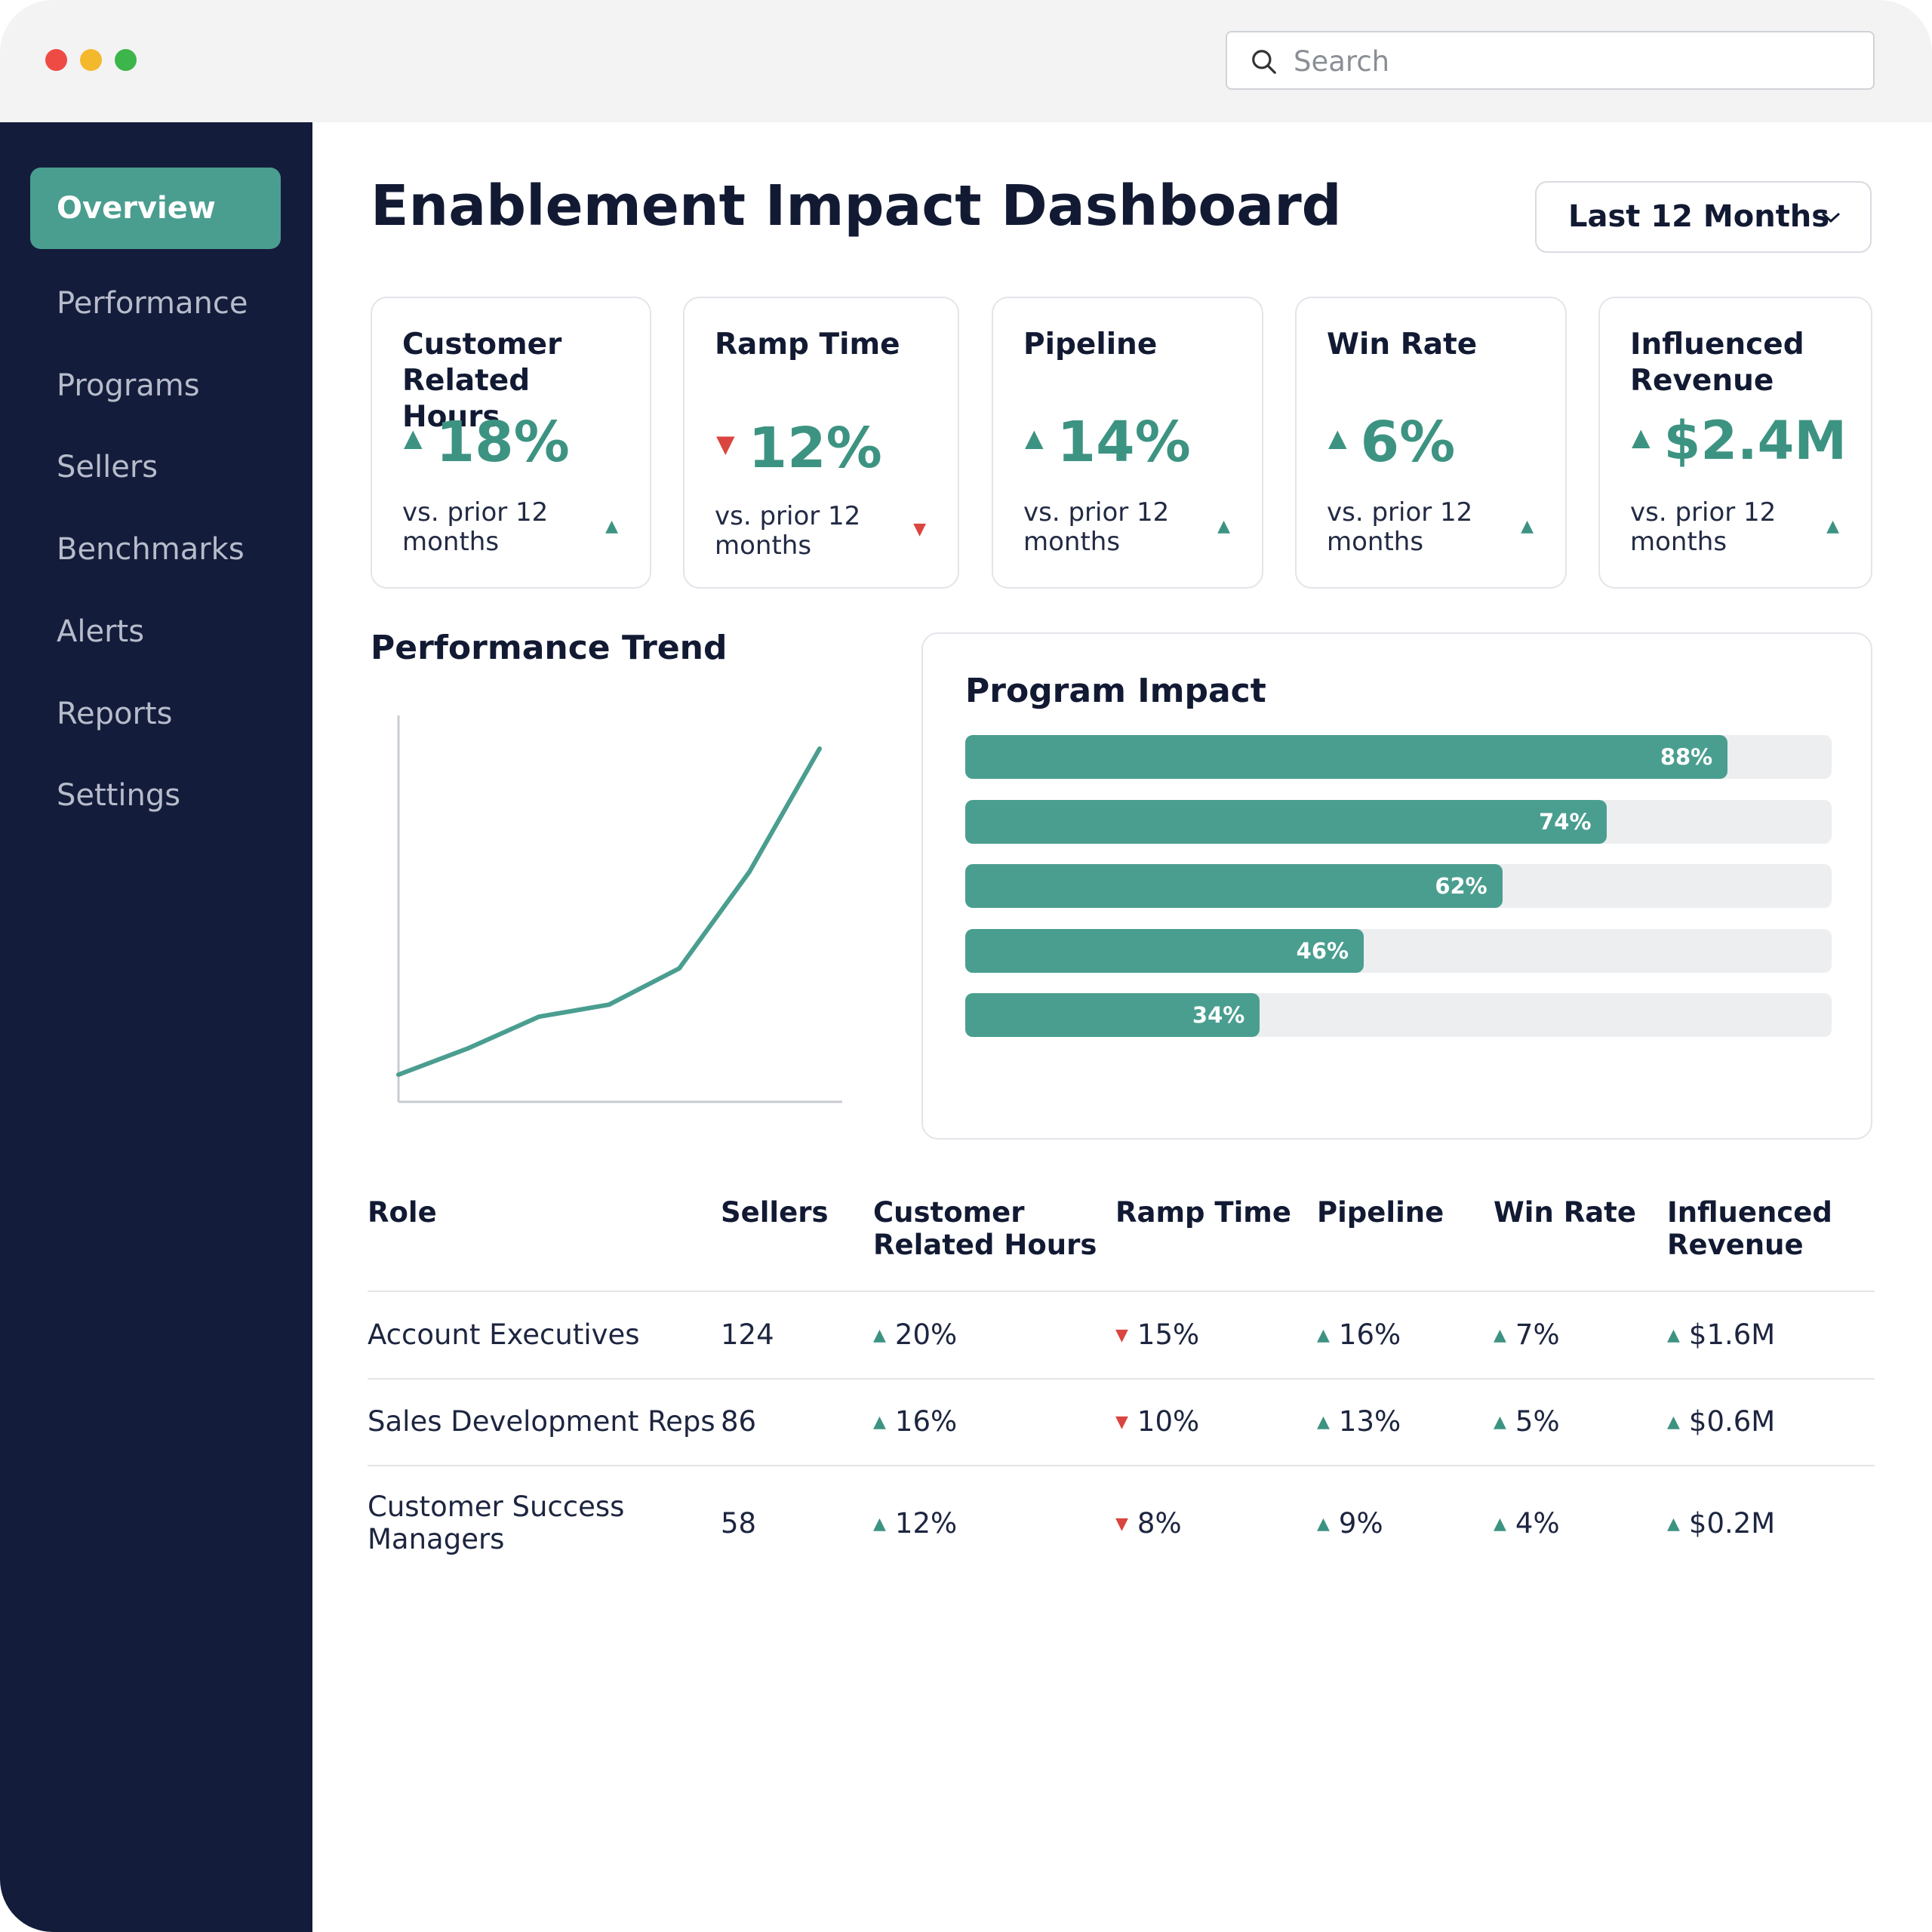  Describe the element at coordinates (739, 1523) in the screenshot. I see `sellers-cell: 58` at that location.